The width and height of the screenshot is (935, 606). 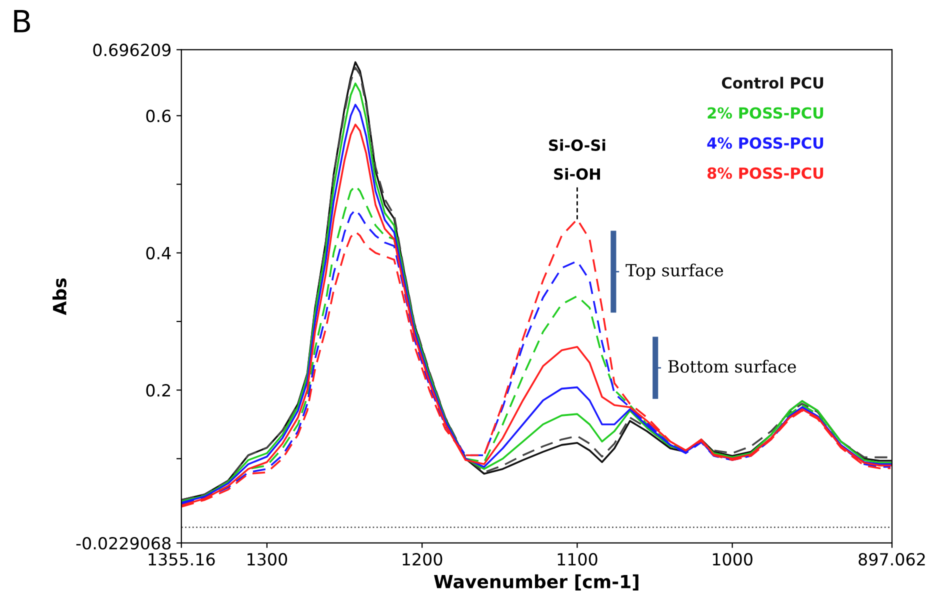 What do you see at coordinates (577, 145) in the screenshot?
I see `annotation: Si-O-Si` at bounding box center [577, 145].